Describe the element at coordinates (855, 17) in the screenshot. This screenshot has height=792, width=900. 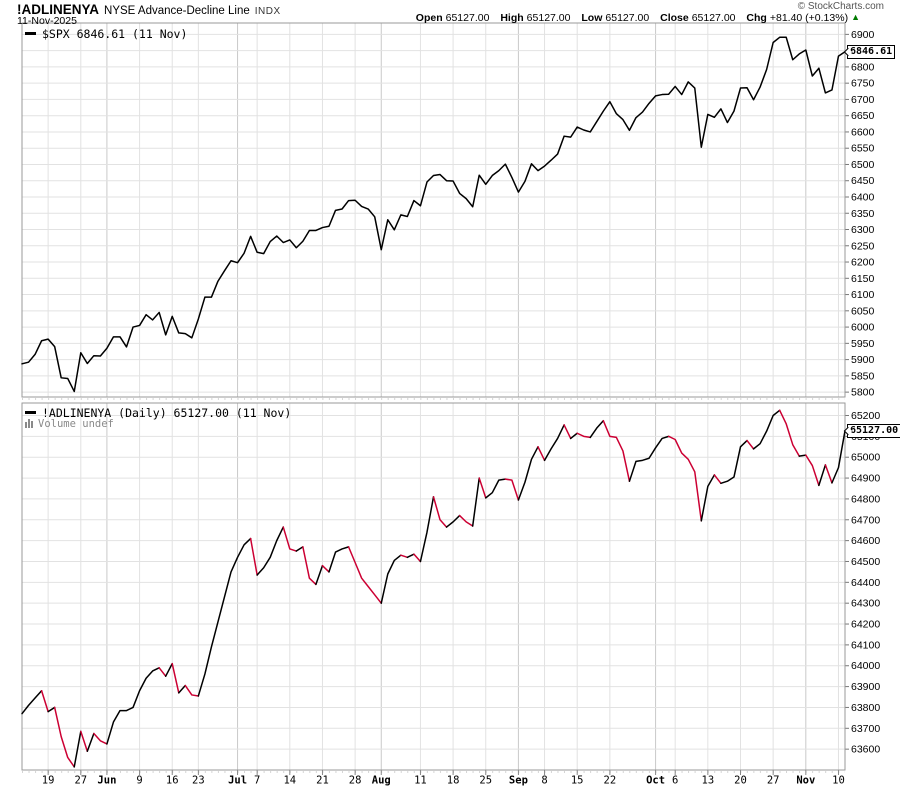
I see `change-up-icon: ▲` at that location.